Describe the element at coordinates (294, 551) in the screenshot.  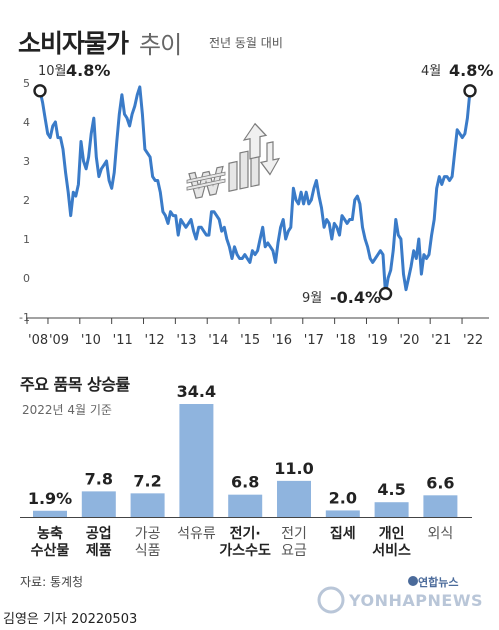
I see `bar-category-label: 요금` at that location.